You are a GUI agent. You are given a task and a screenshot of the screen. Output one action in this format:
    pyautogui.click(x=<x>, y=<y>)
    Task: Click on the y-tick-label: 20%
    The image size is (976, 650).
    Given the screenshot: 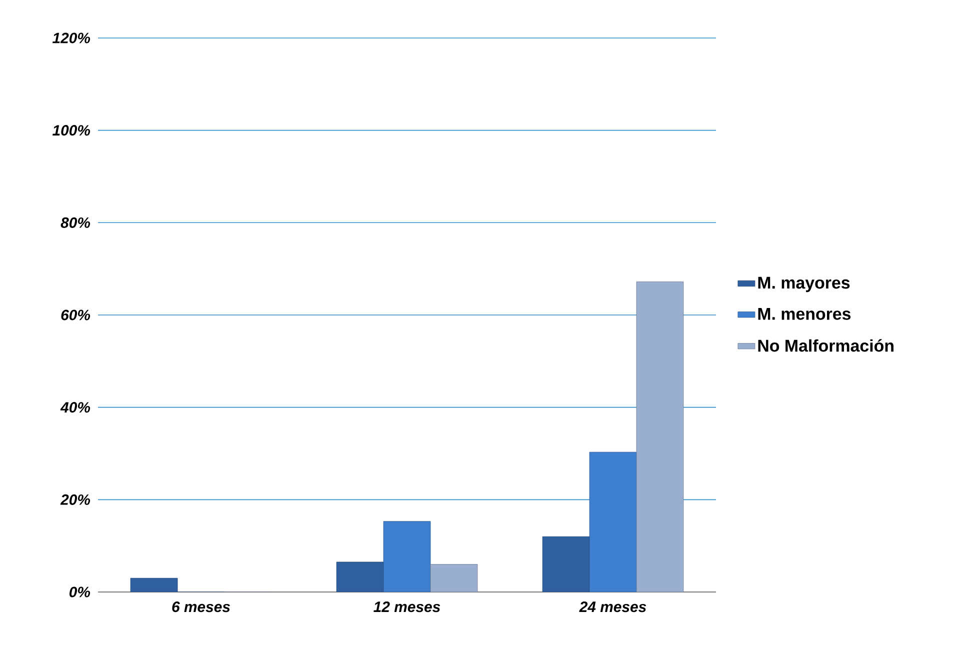 What is the action you would take?
    pyautogui.click(x=75, y=499)
    